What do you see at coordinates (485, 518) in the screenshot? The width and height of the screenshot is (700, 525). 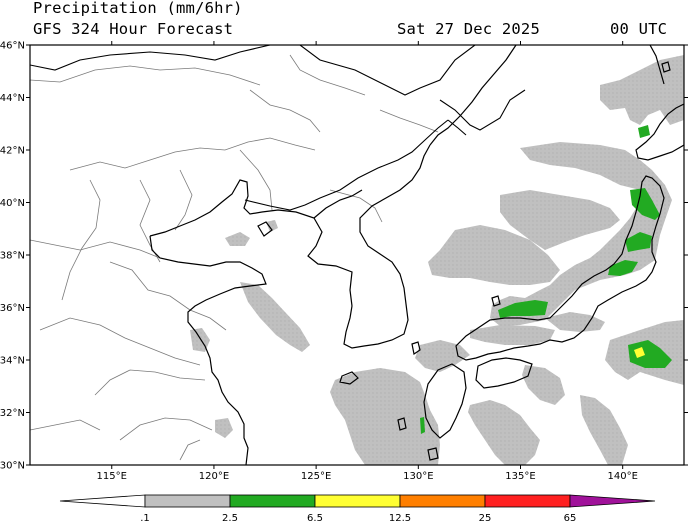 I see `colorbar-tick-label: 25` at bounding box center [485, 518].